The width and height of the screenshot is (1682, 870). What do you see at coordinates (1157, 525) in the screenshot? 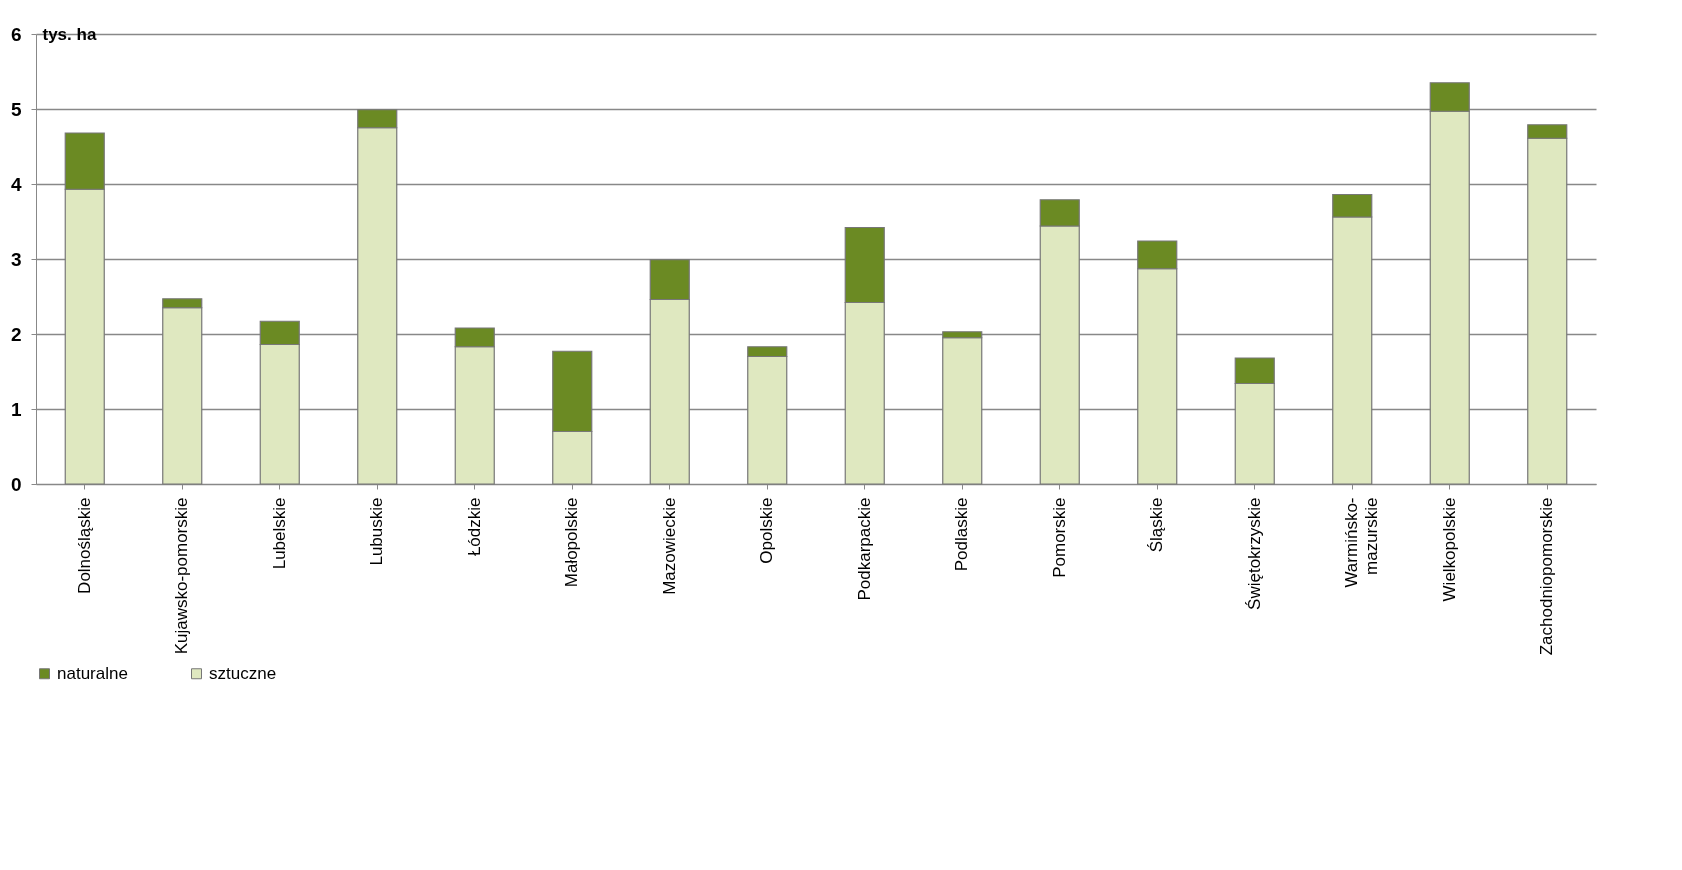
I see `x-tick-label: Śląskie` at bounding box center [1157, 525].